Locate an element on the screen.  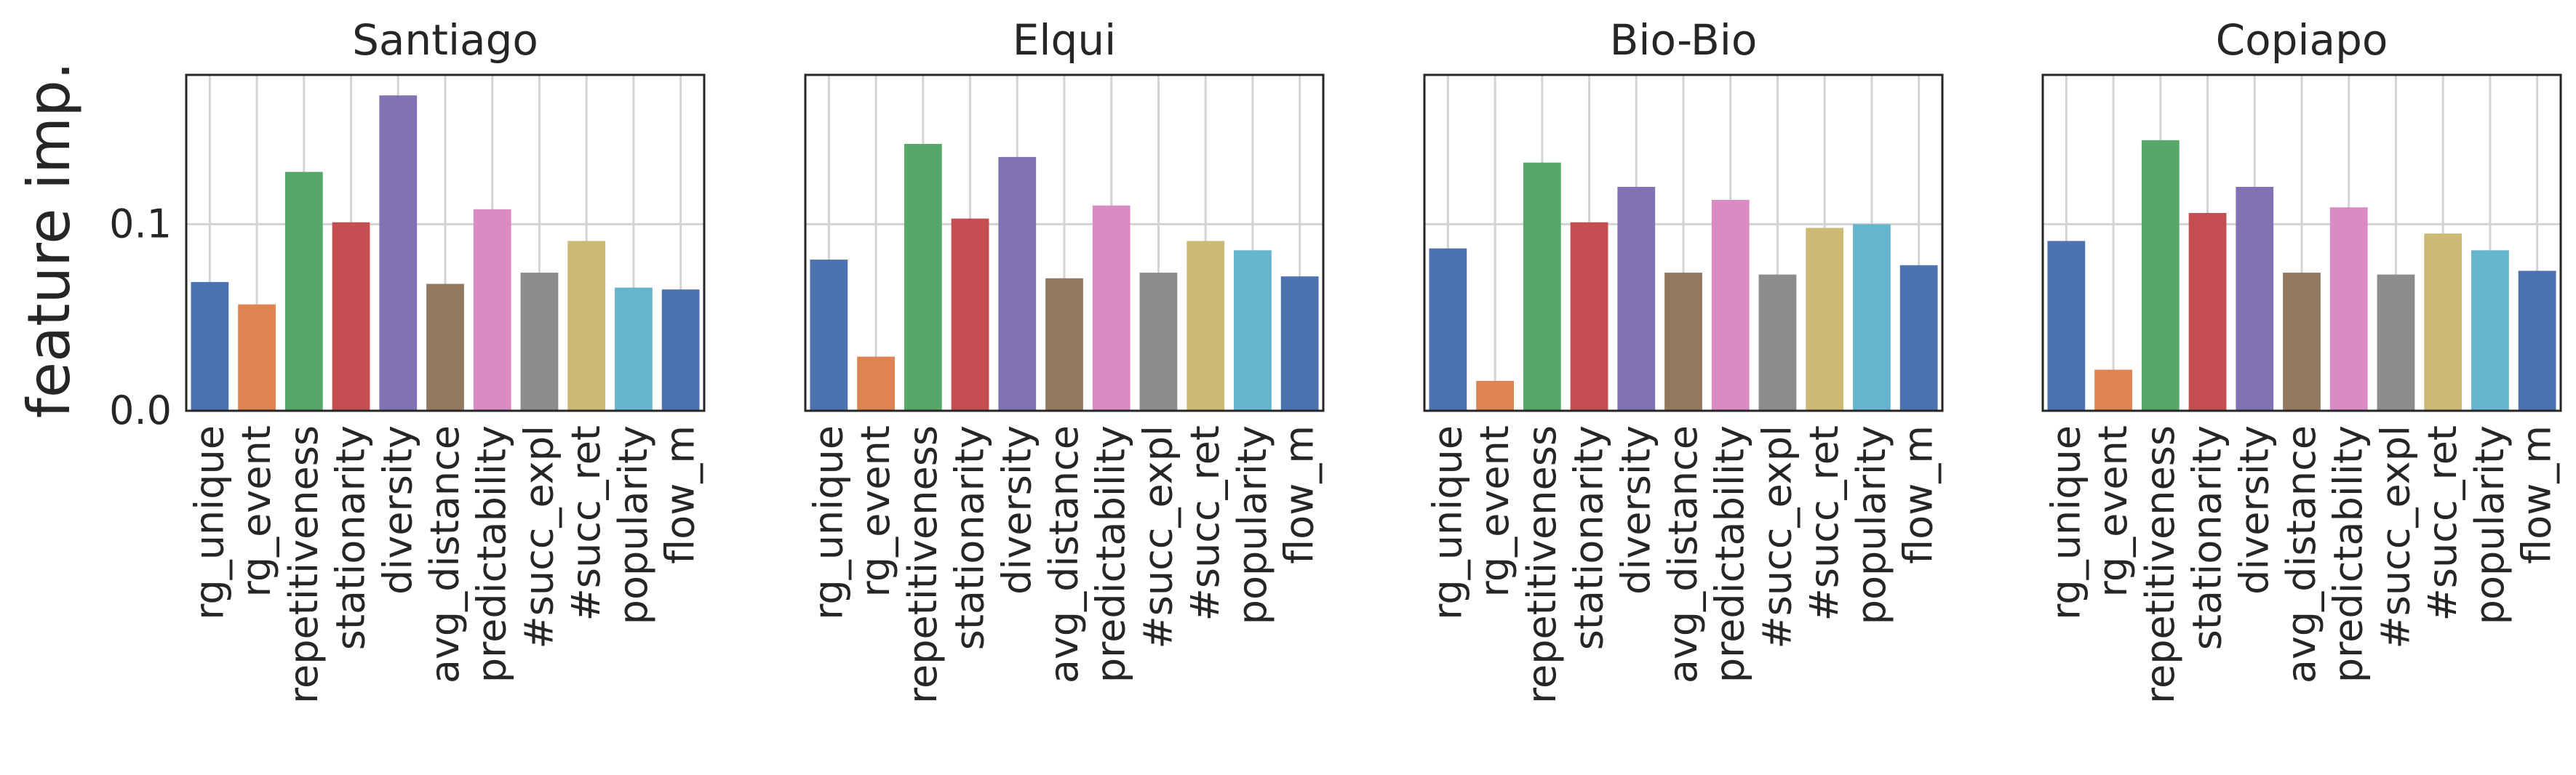
y-tick-label: 0.0 is located at coordinates (140, 410).